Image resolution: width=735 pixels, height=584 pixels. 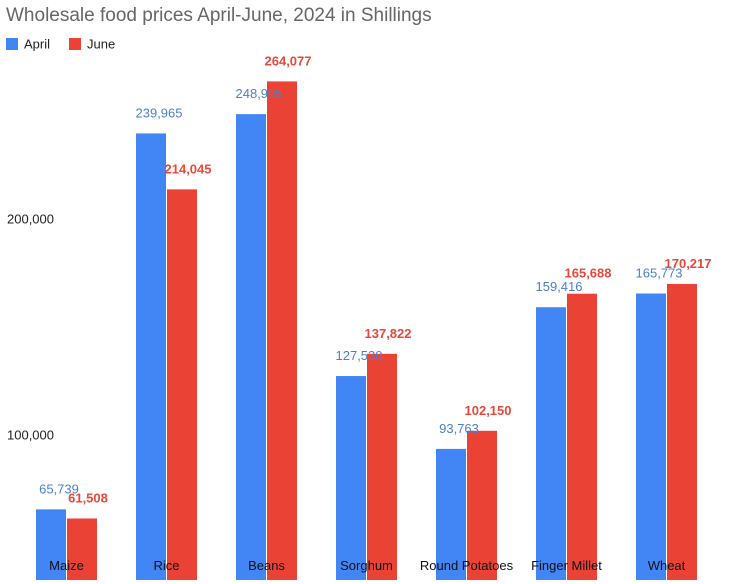 I want to click on x-tick-label-rice: Rice, so click(x=166, y=565).